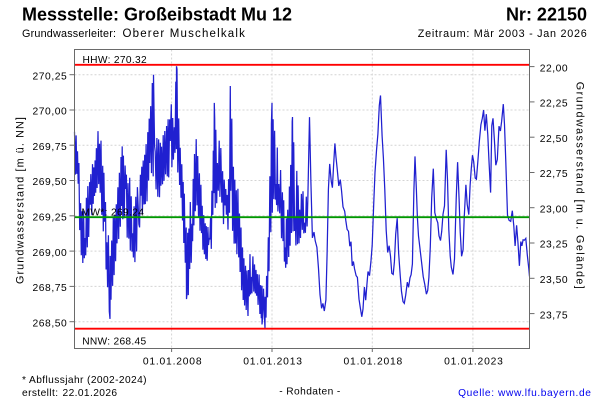 Image resolution: width=600 pixels, height=400 pixels. What do you see at coordinates (579, 186) in the screenshot?
I see `svg-text:Grundwasserstand [m u. Gelände: Grundwasserstand [m u. Gelände]` at bounding box center [579, 186].